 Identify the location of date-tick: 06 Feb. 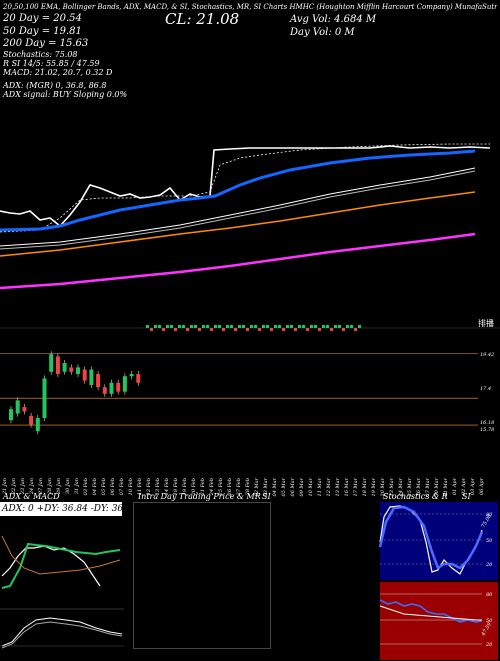
(113, 487).